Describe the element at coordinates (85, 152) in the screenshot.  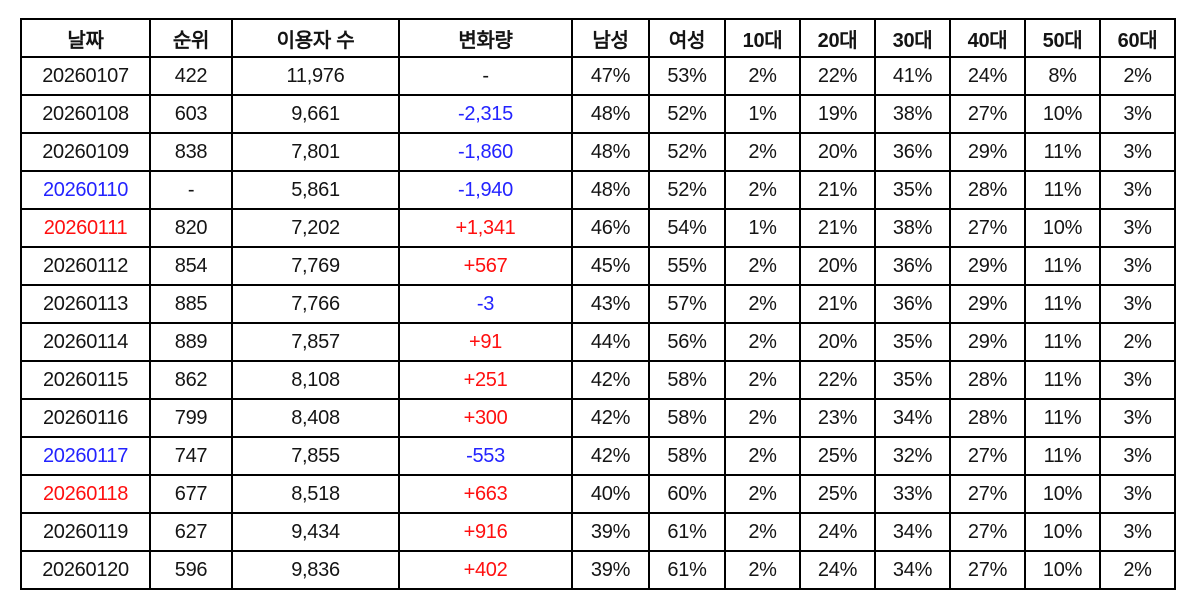
I see `cell-date: 20260109` at that location.